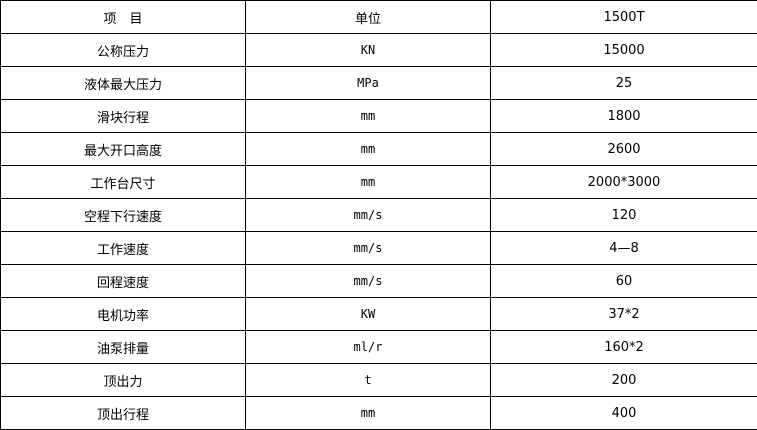  I want to click on value-cell: 25, so click(623, 83).